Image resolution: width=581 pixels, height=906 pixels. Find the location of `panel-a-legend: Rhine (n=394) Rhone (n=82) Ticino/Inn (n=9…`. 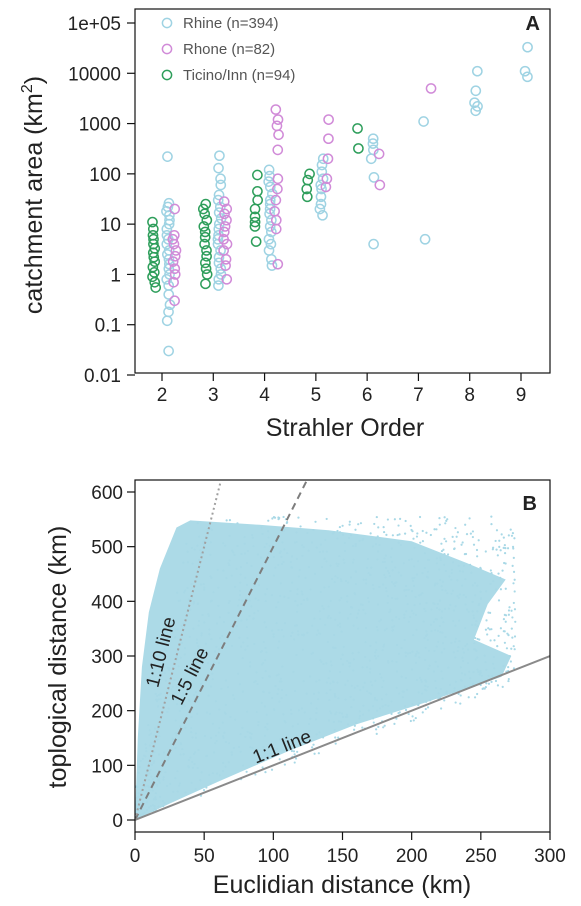

panel-a-legend: Rhine (n=394) Rhone (n=82) Ticino/Inn (n=9… is located at coordinates (228, 49).